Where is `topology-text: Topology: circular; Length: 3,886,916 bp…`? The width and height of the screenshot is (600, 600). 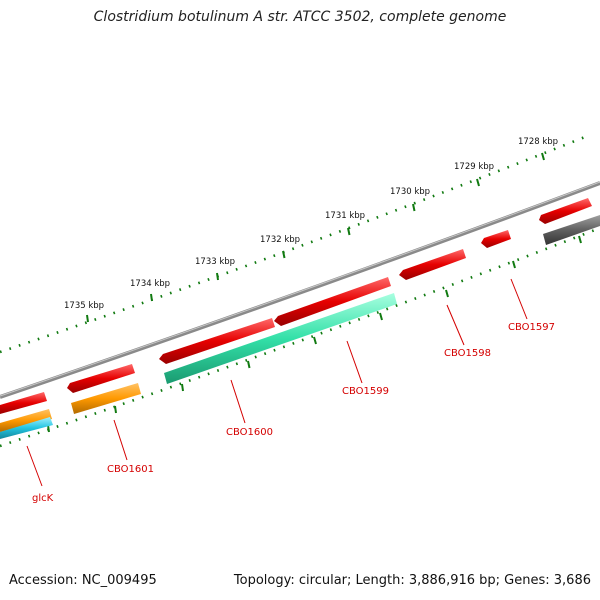 topology-text: Topology: circular; Length: 3,886,916 bp… is located at coordinates (412, 580).